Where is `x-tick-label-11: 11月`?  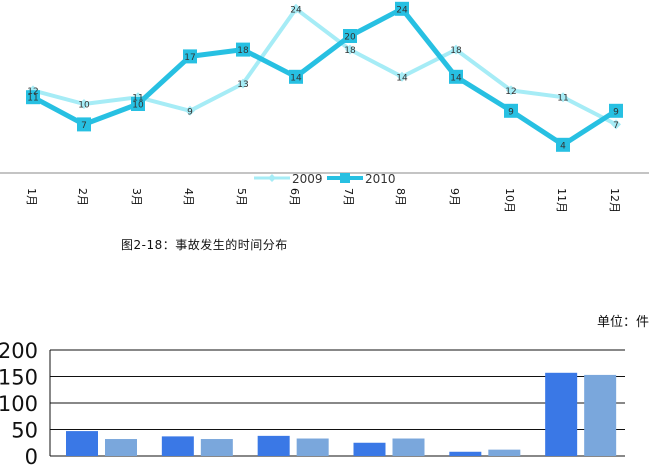
x-tick-label-11: 11月 is located at coordinates (561, 200).